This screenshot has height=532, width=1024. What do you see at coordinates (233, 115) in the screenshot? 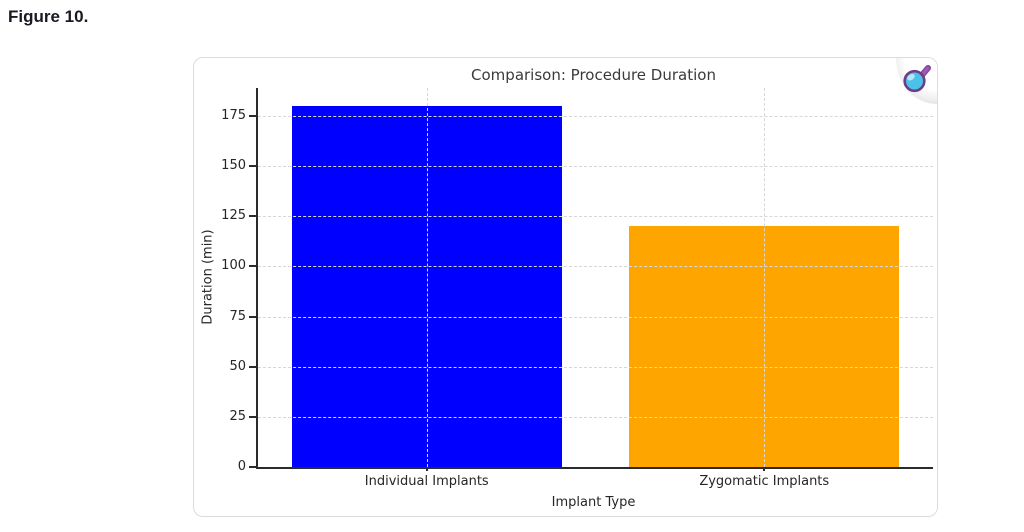
I see `y-tick-label: 175` at bounding box center [233, 115].